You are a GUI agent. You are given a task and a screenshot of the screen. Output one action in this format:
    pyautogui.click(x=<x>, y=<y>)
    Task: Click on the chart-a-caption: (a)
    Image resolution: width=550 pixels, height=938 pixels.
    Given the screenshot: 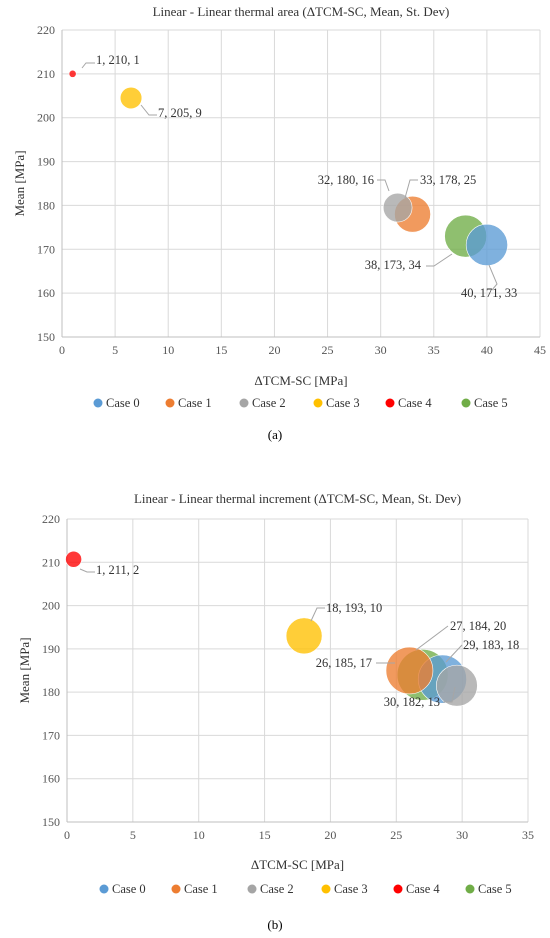 What is the action you would take?
    pyautogui.click(x=275, y=434)
    